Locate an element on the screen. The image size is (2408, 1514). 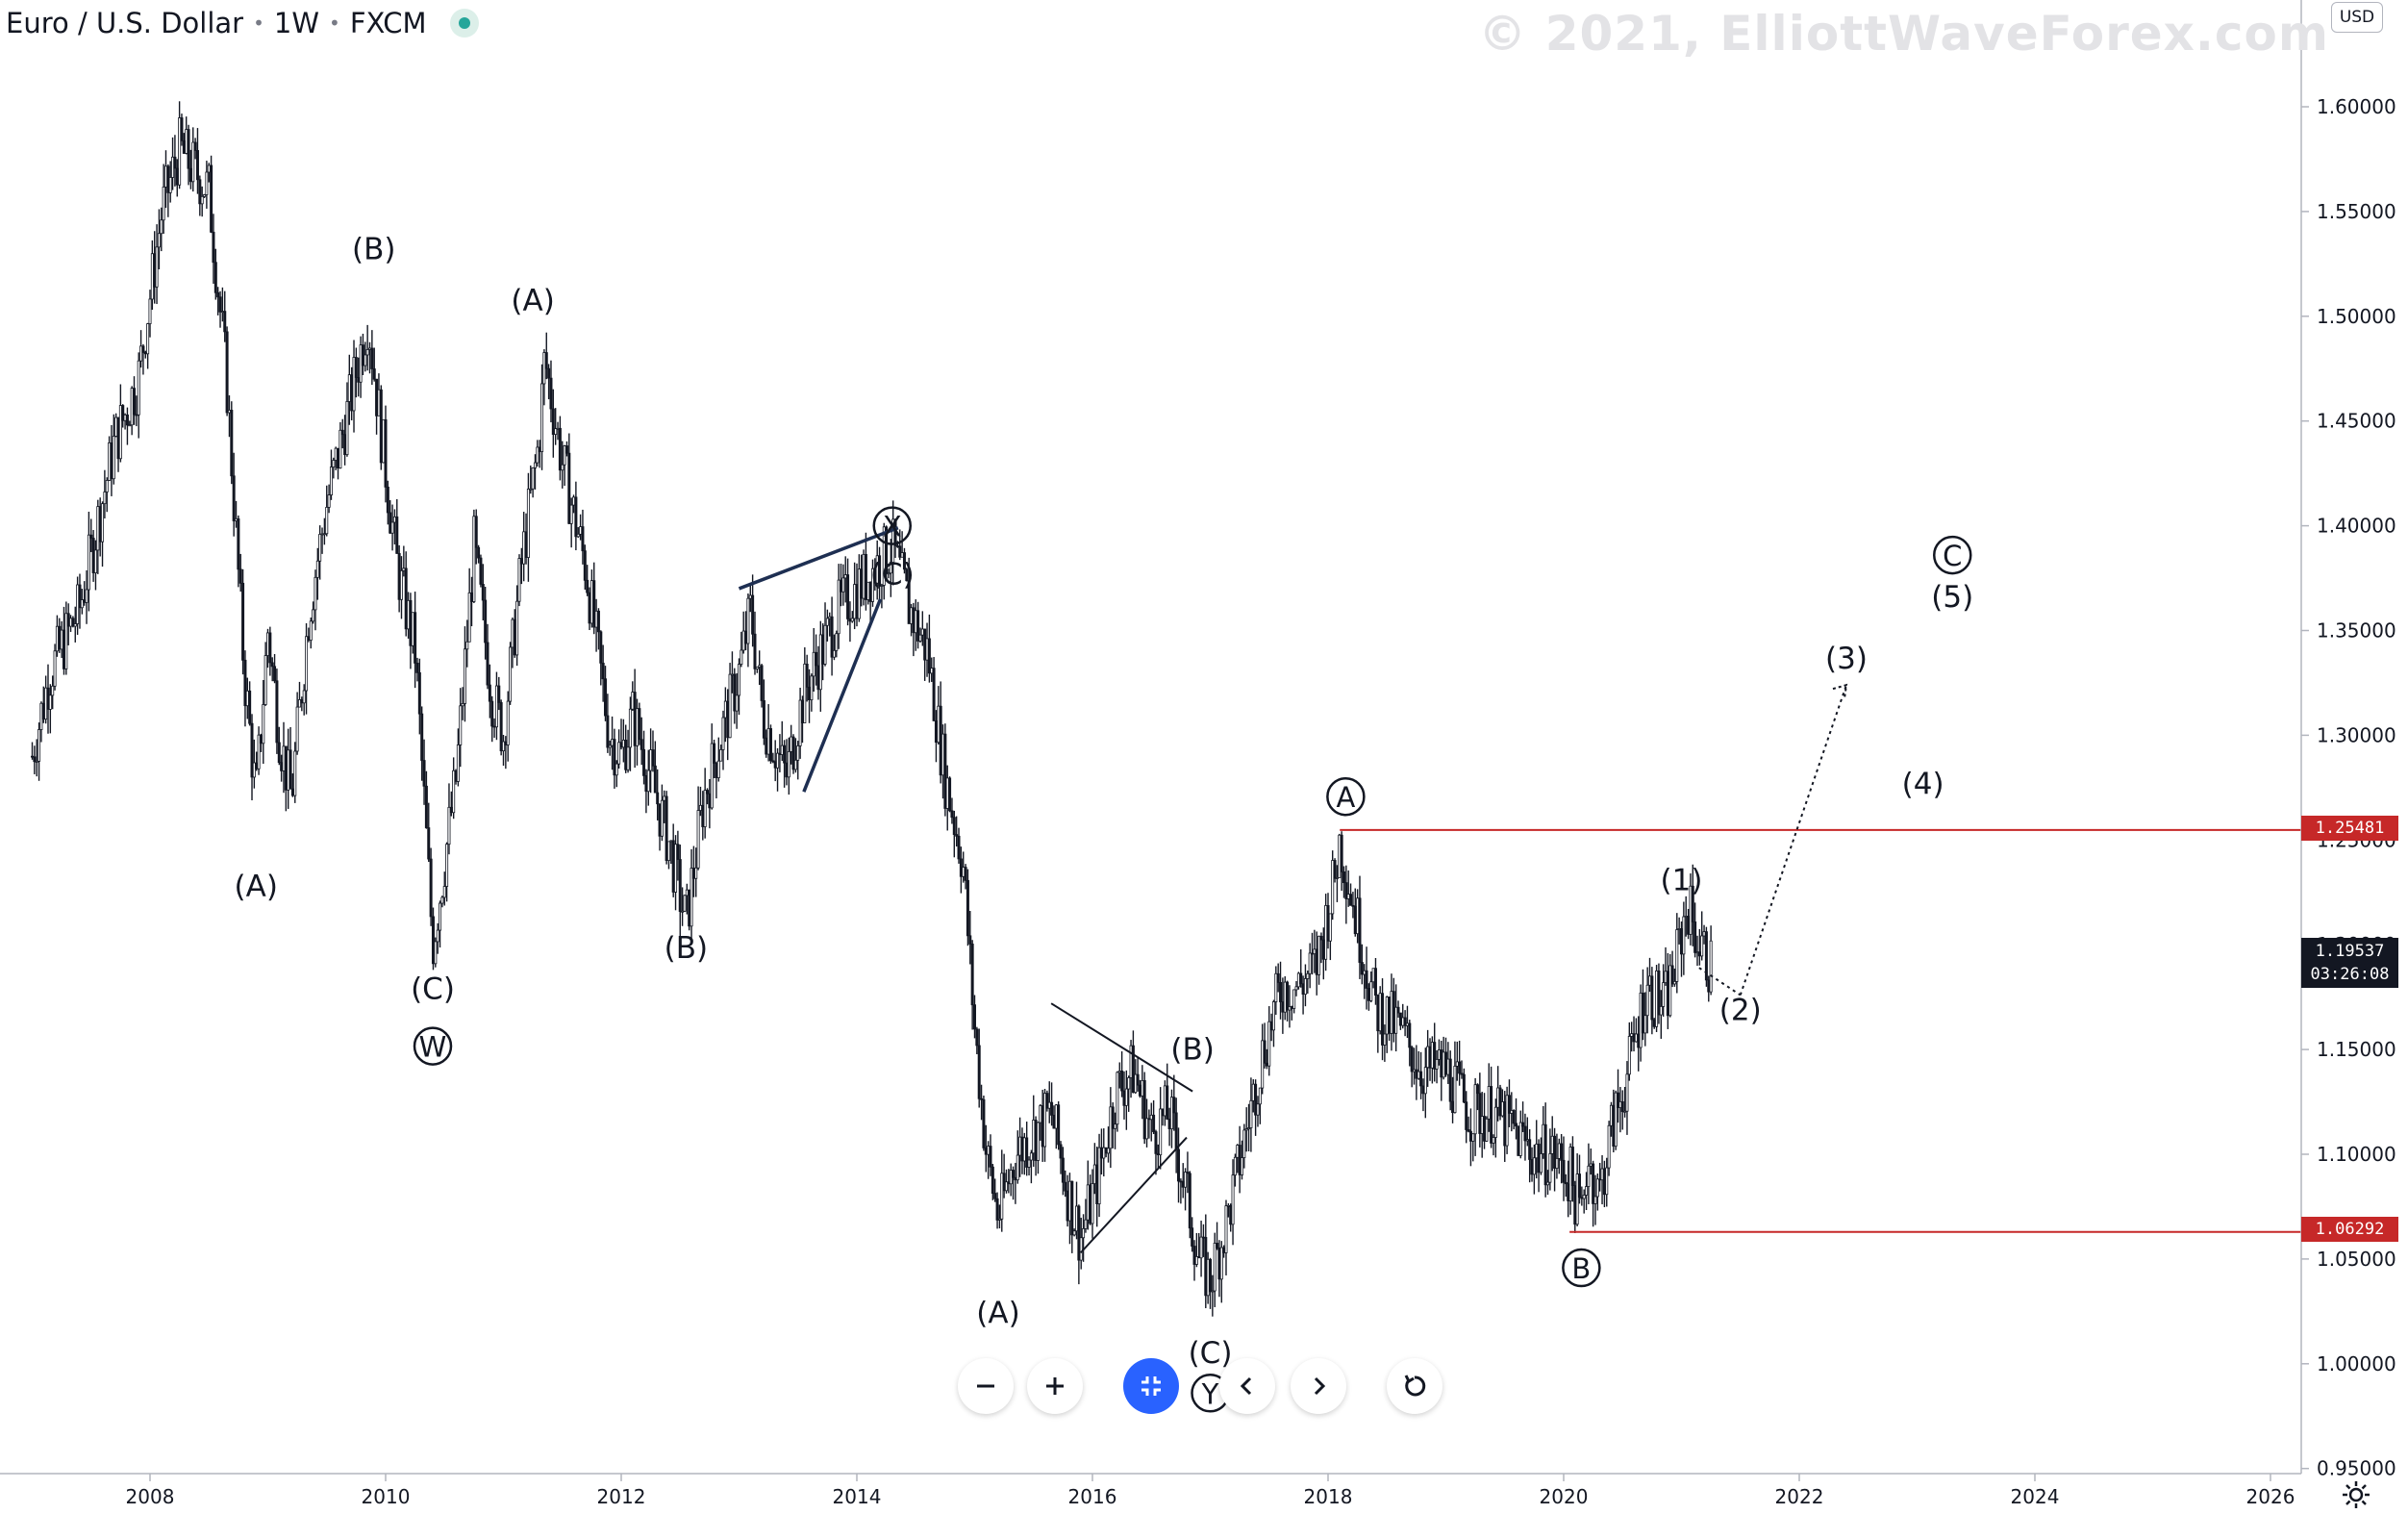
time-tick-label: 2022 is located at coordinates (1799, 1496).